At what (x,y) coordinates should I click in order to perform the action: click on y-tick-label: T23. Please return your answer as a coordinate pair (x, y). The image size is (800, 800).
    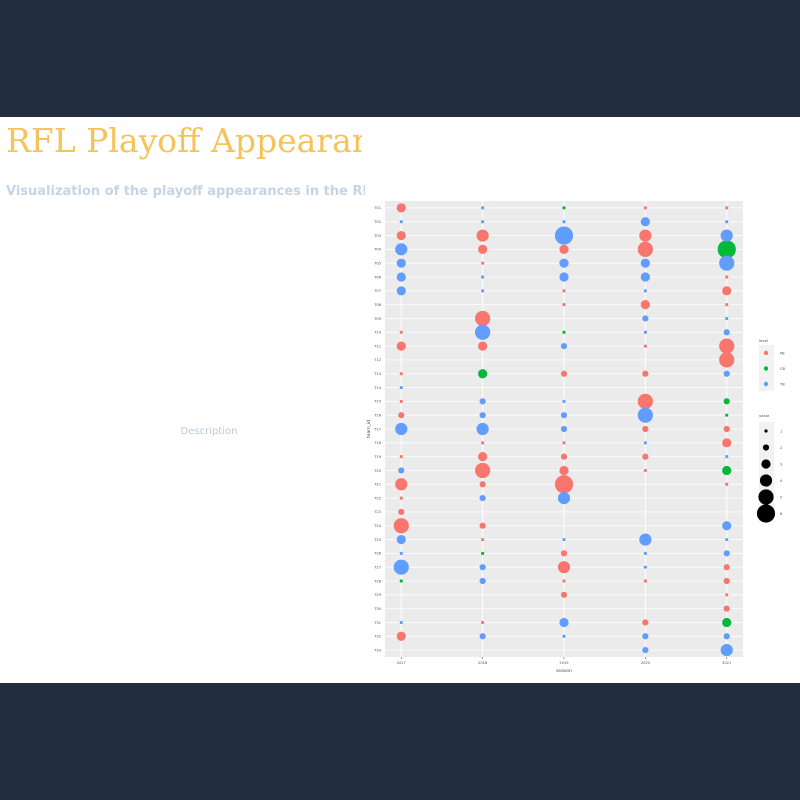
    Looking at the image, I should click on (377, 512).